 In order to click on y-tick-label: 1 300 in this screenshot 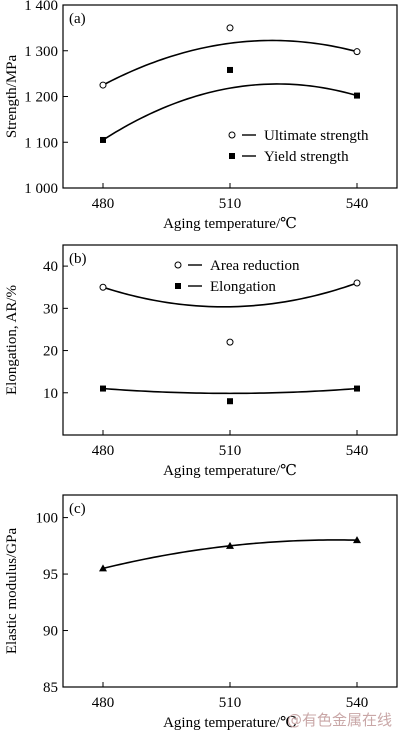, I will do `click(41, 52)`.